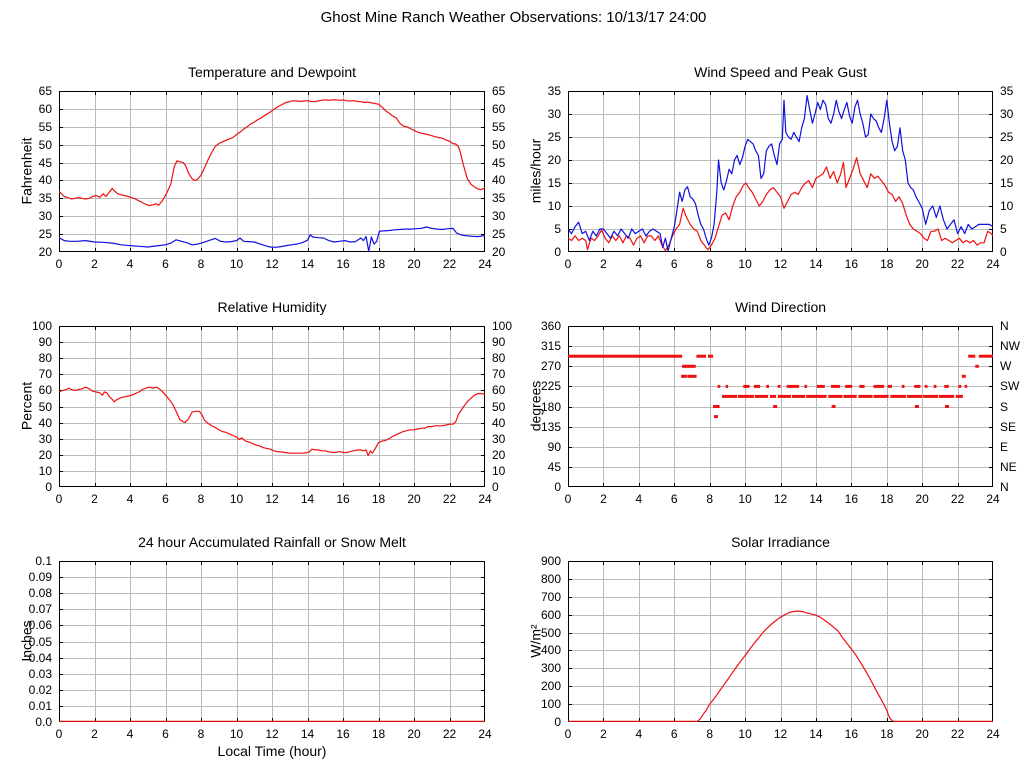  What do you see at coordinates (499, 108) in the screenshot?
I see `y-tick-label-right: 60` at bounding box center [499, 108].